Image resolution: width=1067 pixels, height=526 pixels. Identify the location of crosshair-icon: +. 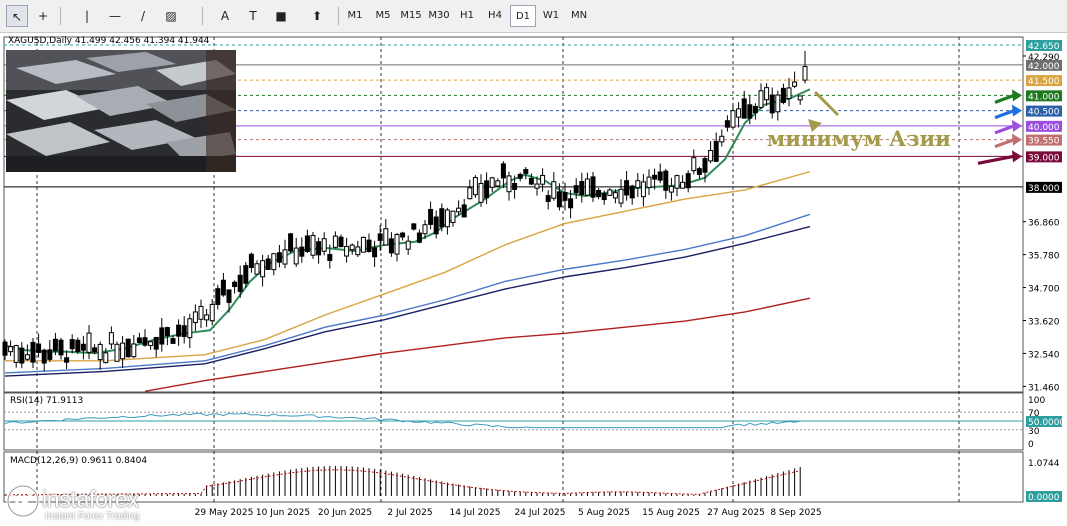
(43, 16).